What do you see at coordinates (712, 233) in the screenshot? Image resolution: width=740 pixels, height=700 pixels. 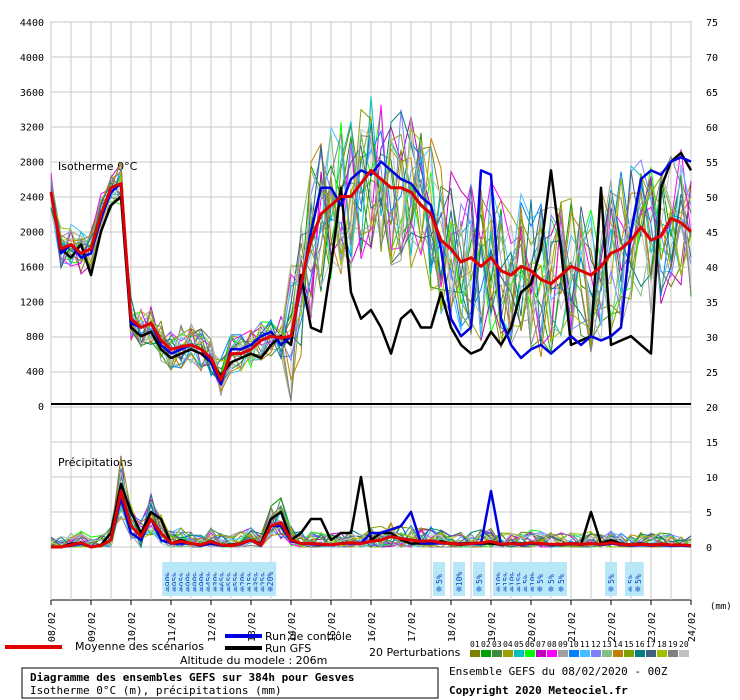 I see `right-tick-label: 45` at bounding box center [712, 233].